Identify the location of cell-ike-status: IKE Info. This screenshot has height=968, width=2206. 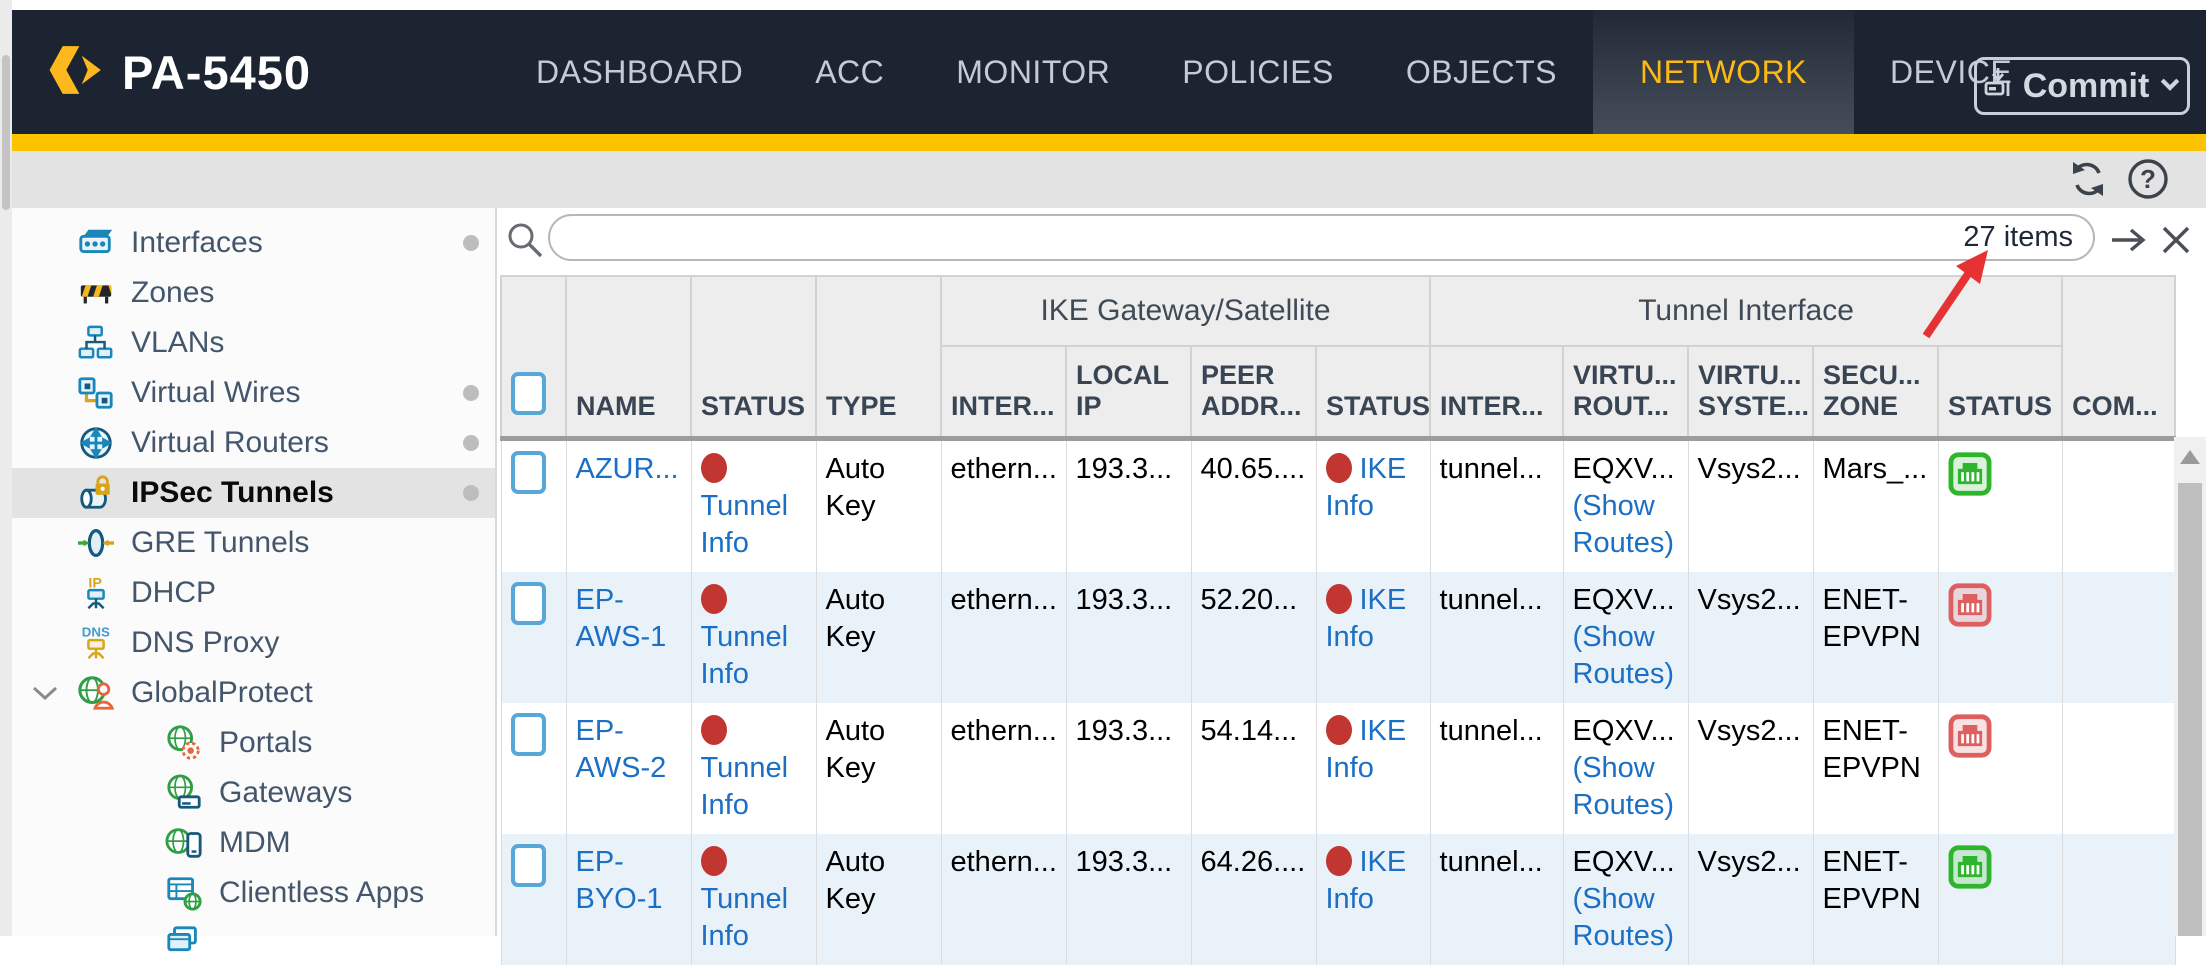
(1373, 505).